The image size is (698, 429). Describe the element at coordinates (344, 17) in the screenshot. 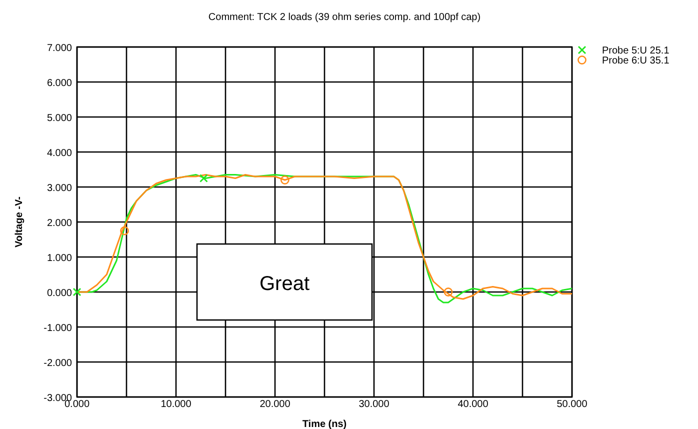

I see `chart-title: Comment: TCK 2 loads (39 ohm series comp. and 100pf cap)` at that location.